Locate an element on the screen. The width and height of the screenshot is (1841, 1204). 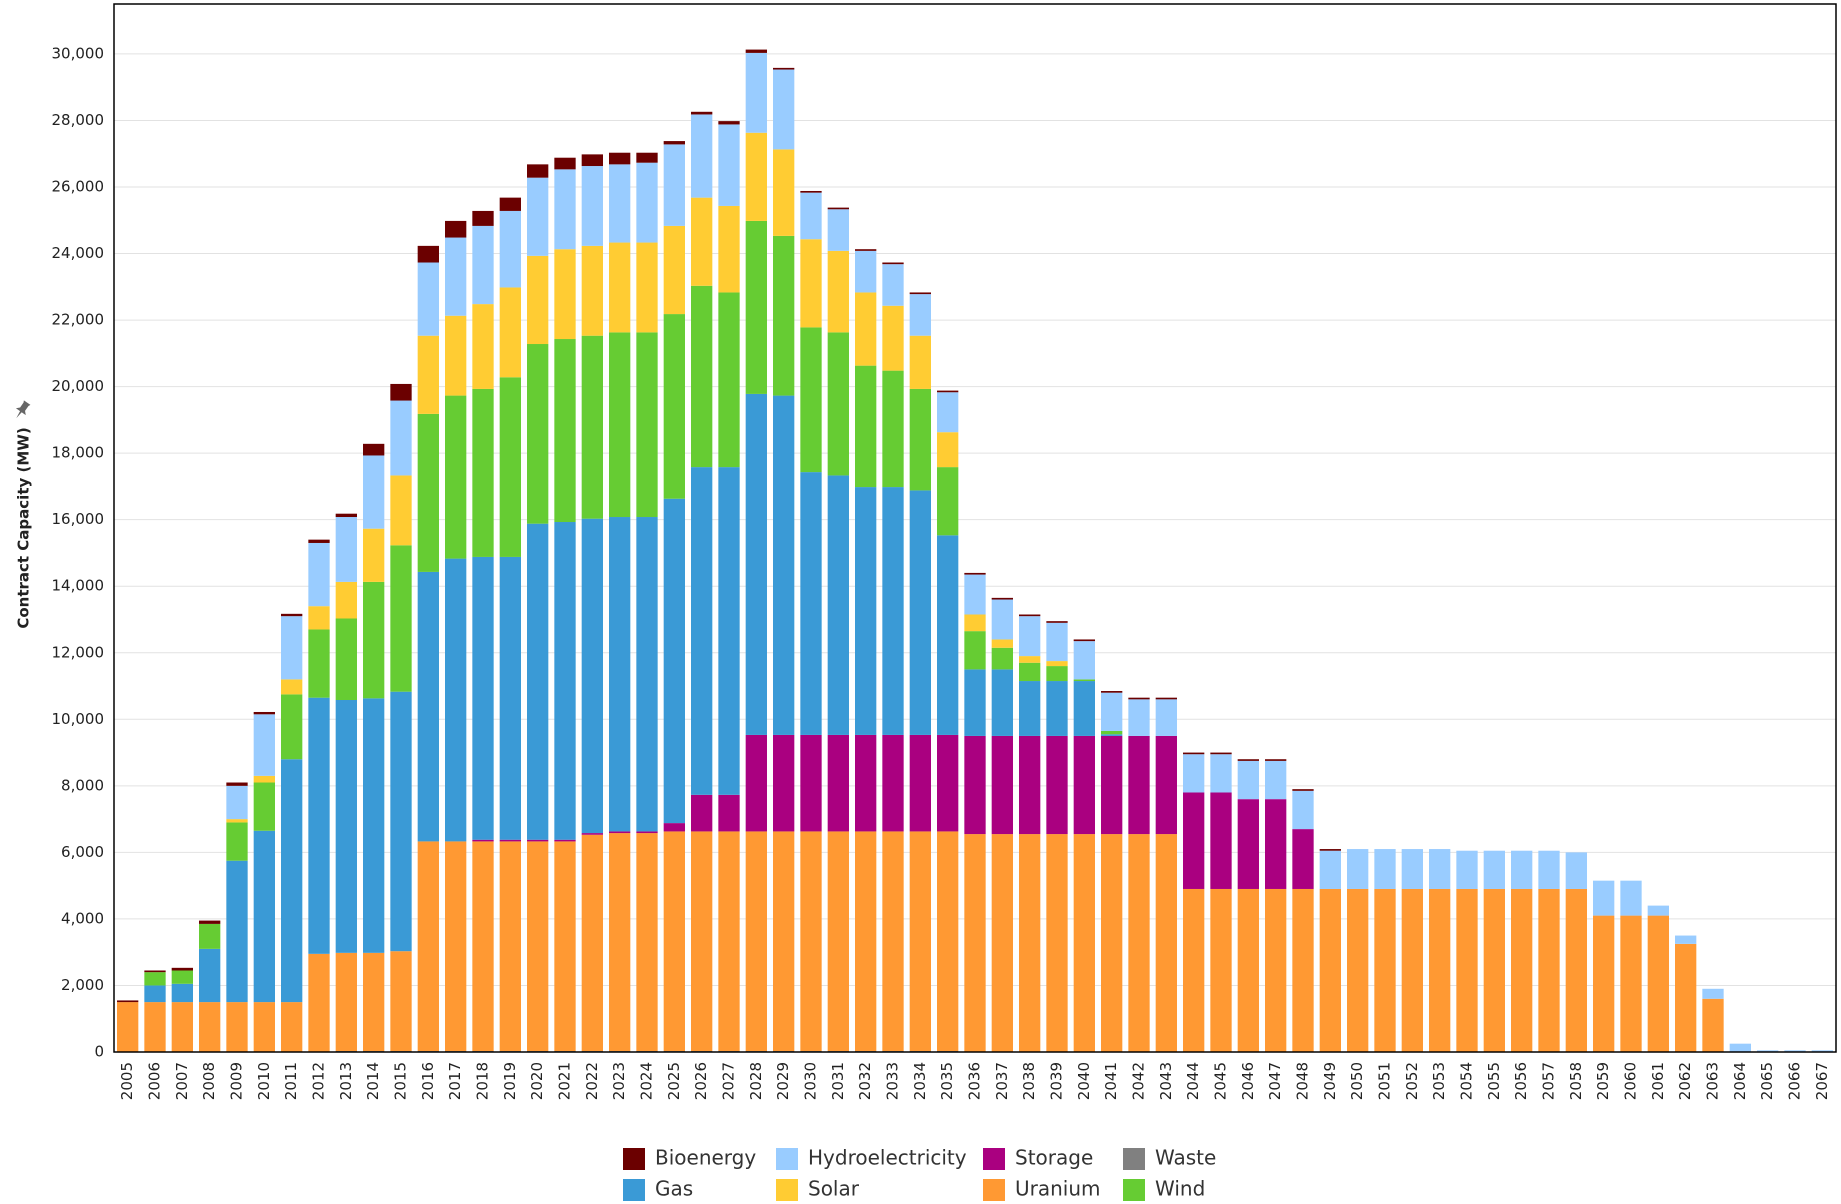
legend-label: Wind is located at coordinates (1180, 1189).